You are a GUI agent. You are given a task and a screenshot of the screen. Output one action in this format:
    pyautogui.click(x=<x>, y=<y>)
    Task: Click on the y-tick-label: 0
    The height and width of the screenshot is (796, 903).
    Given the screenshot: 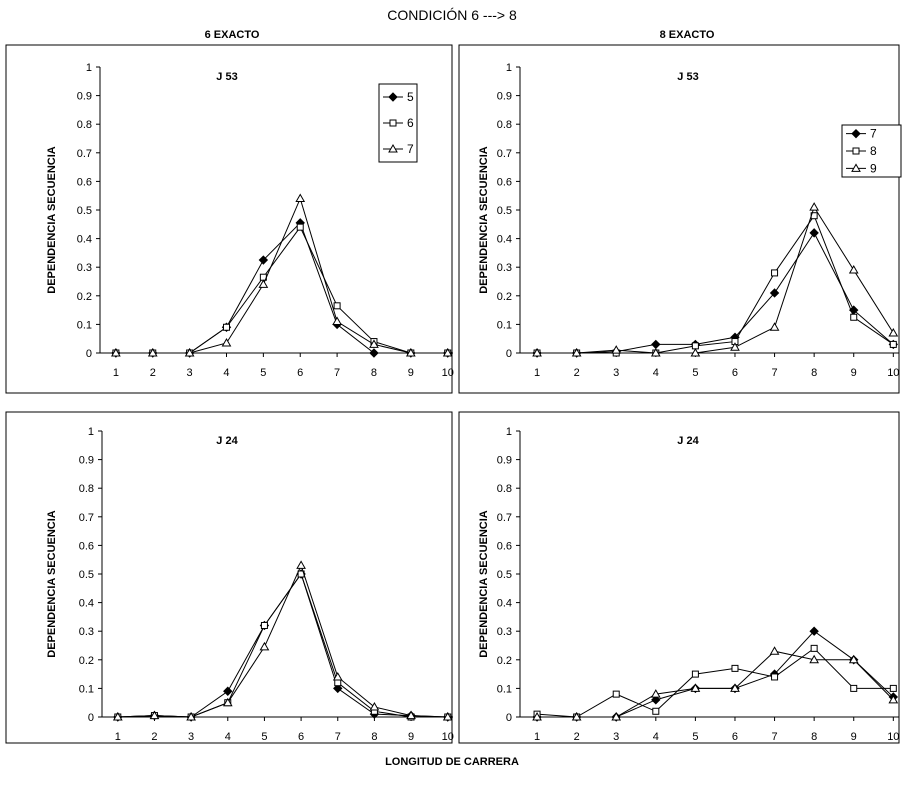 What is the action you would take?
    pyautogui.click(x=89, y=354)
    